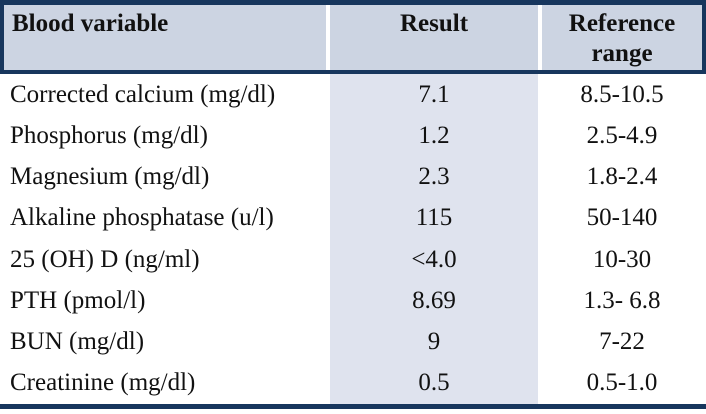  I want to click on cell-reference-range: 8.5-10.5, so click(622, 94).